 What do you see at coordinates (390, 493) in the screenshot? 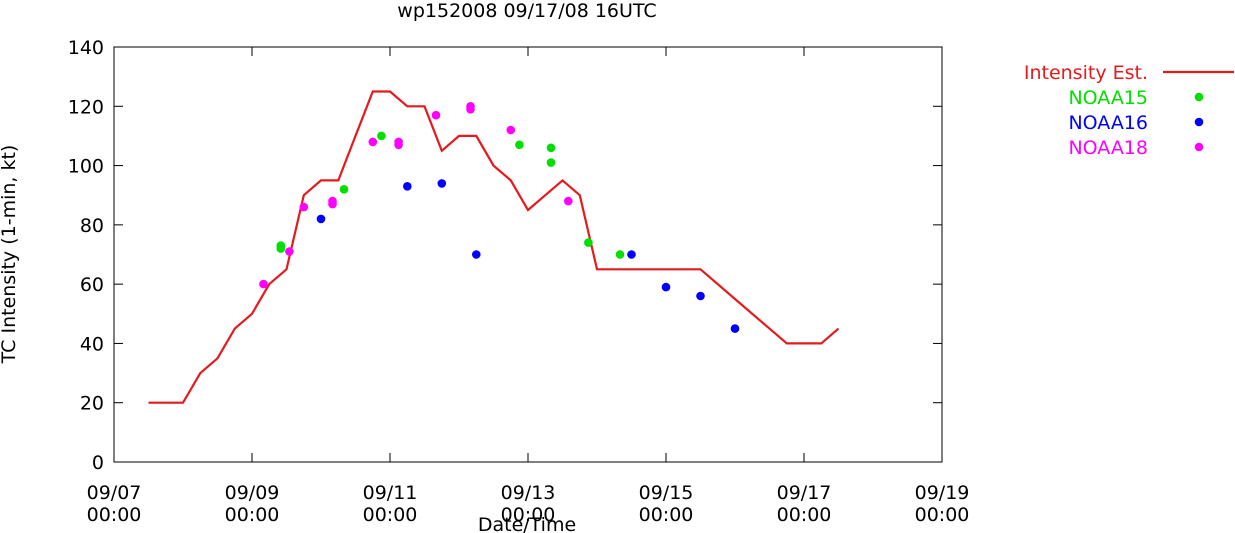
I see `x-tick-date: 09/11` at bounding box center [390, 493].